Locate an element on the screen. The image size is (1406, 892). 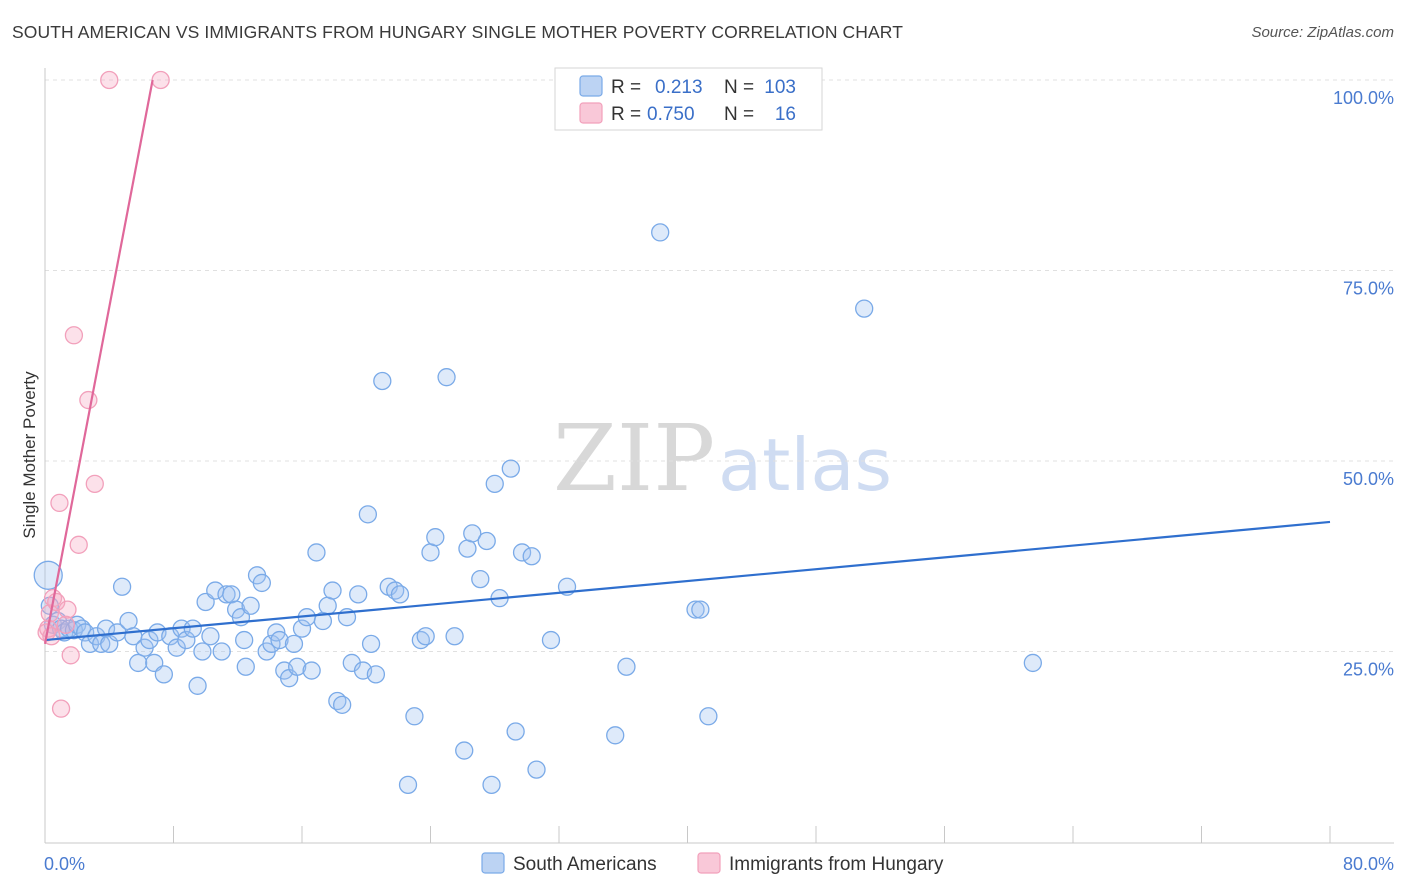
series-legend: South Americans Immigrants from Hungary is located at coordinates (712, 863).